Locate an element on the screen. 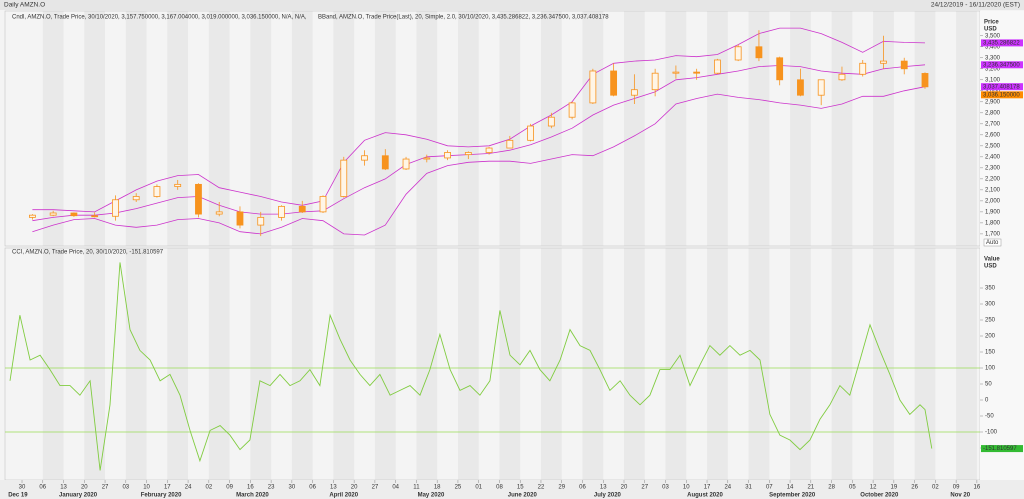 The height and width of the screenshot is (499, 1024). x-tick-label: 18 is located at coordinates (437, 488).